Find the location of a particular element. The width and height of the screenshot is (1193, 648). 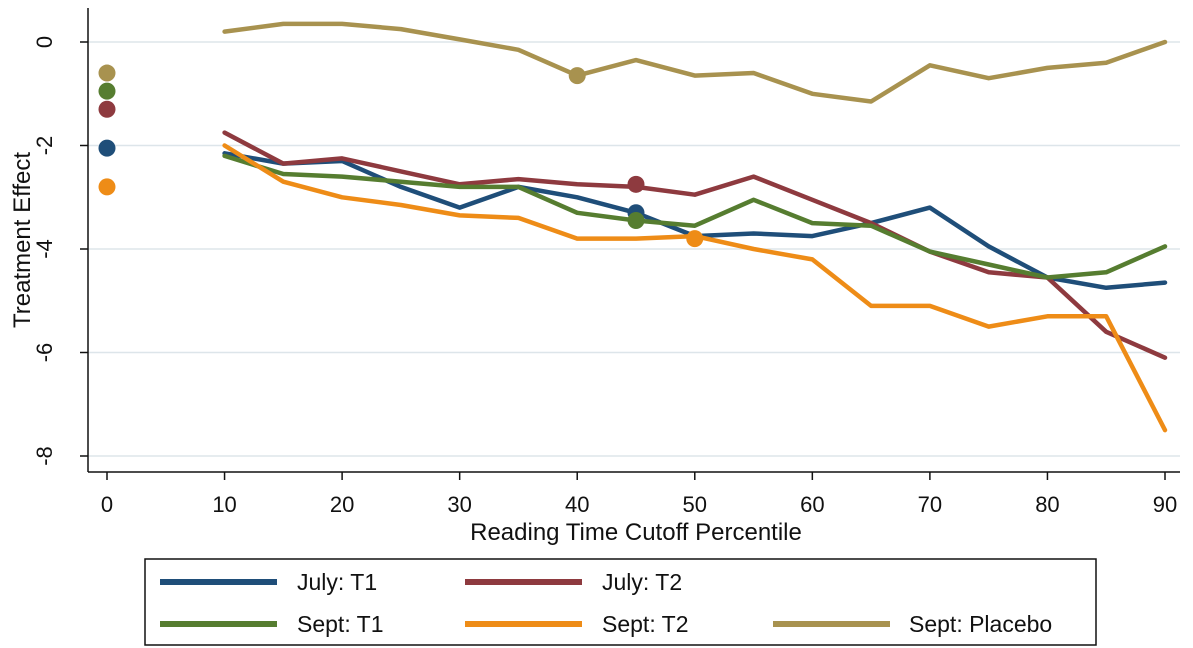

y-tick-label: -4 is located at coordinates (44, 249).